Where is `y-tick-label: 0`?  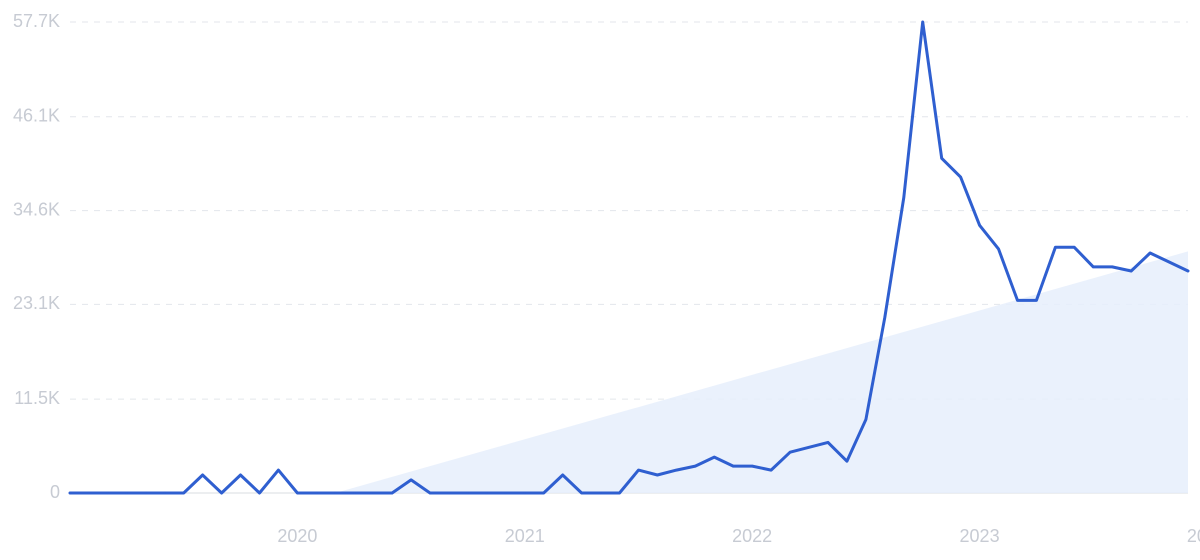
y-tick-label: 0 is located at coordinates (55, 492).